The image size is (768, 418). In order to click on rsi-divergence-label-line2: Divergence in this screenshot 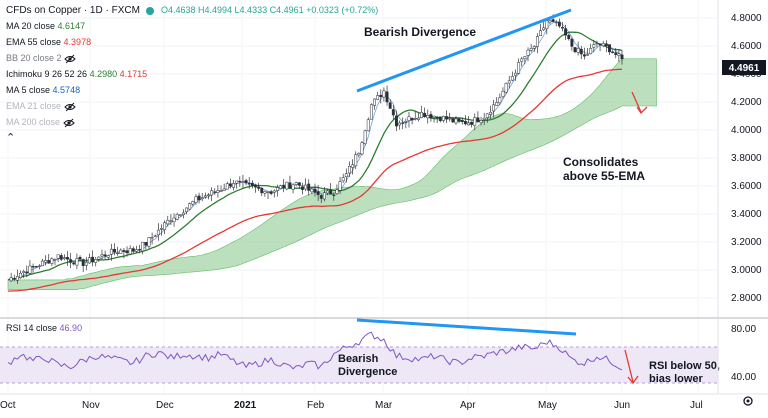, I will do `click(367, 372)`.